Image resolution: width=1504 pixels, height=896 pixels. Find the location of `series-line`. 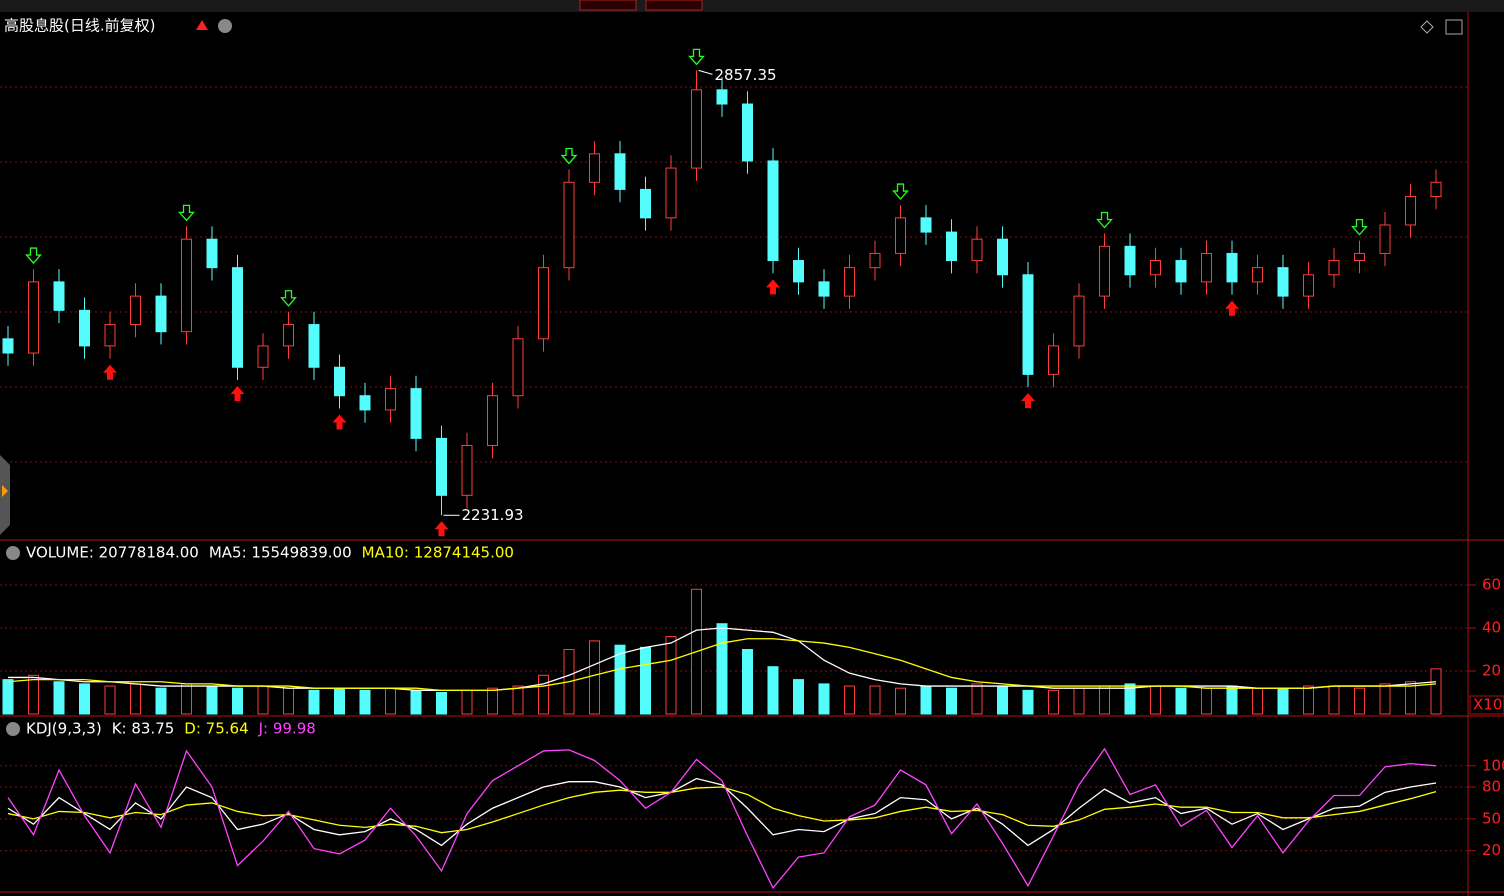

series-line is located at coordinates (722, 810).